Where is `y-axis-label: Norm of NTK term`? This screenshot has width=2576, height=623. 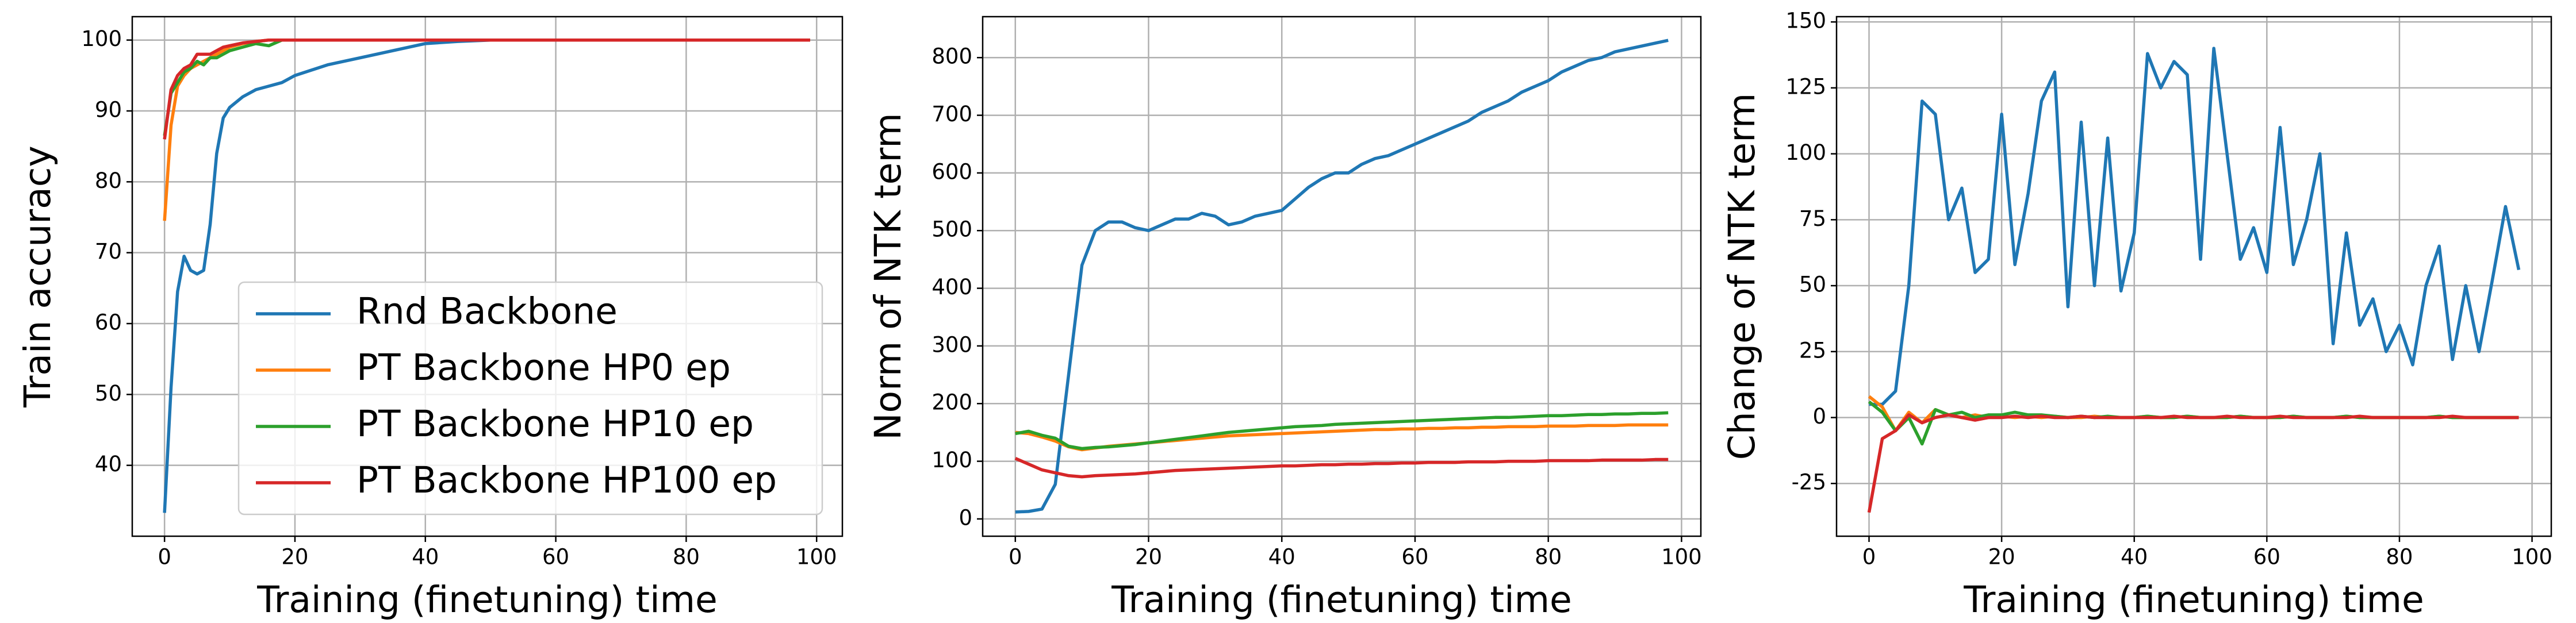
y-axis-label: Norm of NTK term is located at coordinates (888, 276).